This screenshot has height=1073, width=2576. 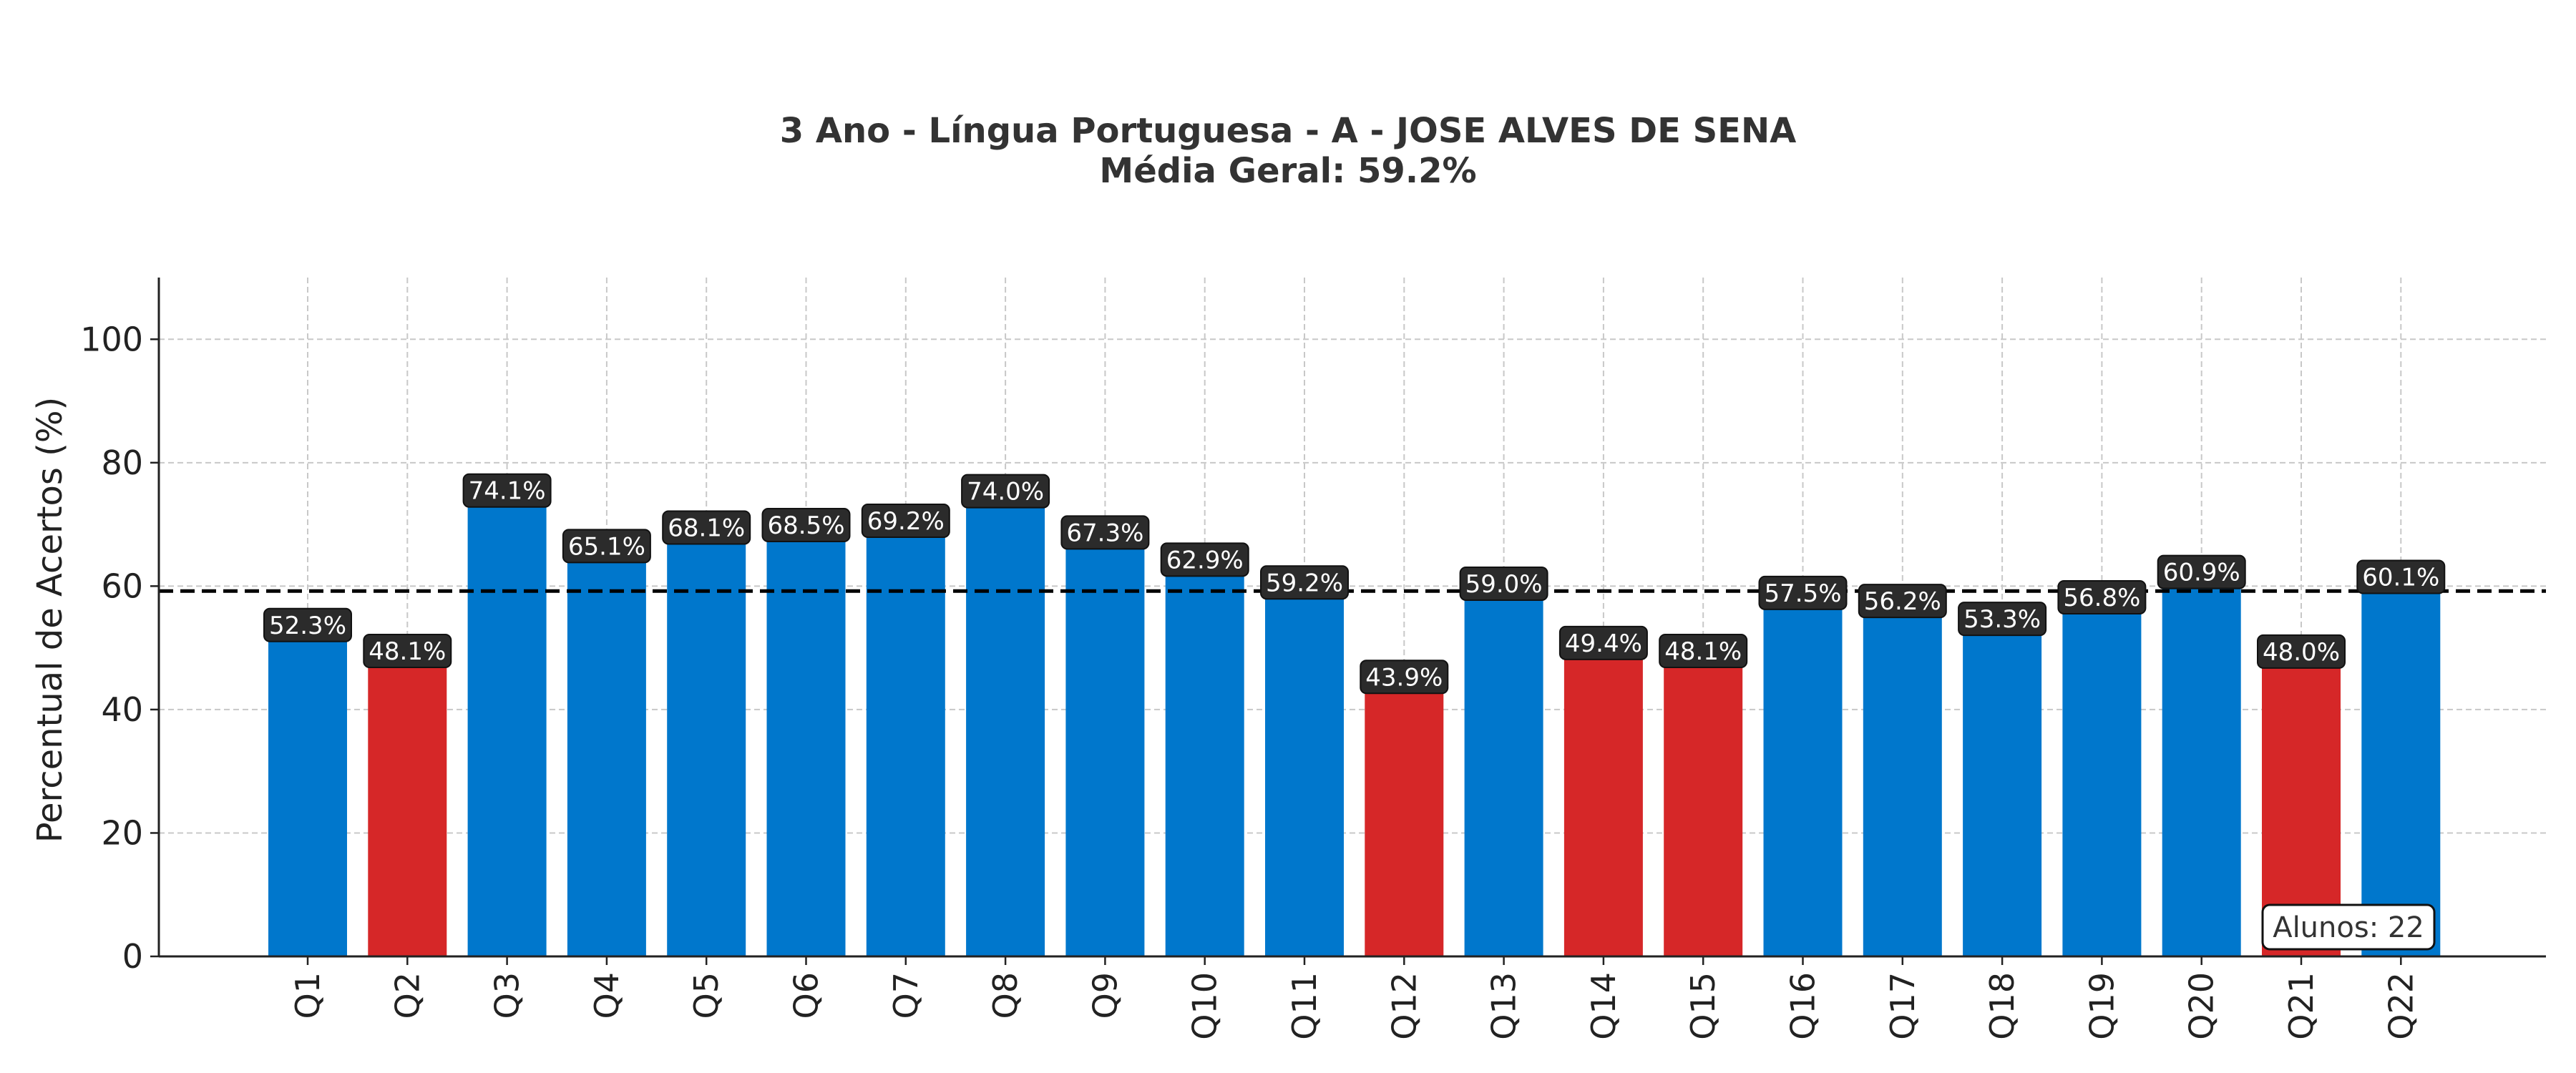 I want to click on x-tick-label: Q19, so click(x=2101, y=1006).